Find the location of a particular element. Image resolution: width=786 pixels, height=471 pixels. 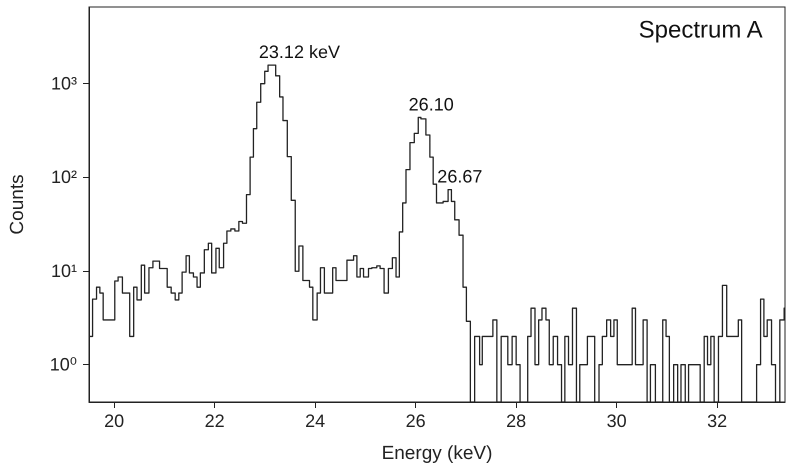

y-tick-label: 10¹ is located at coordinates (64, 270).